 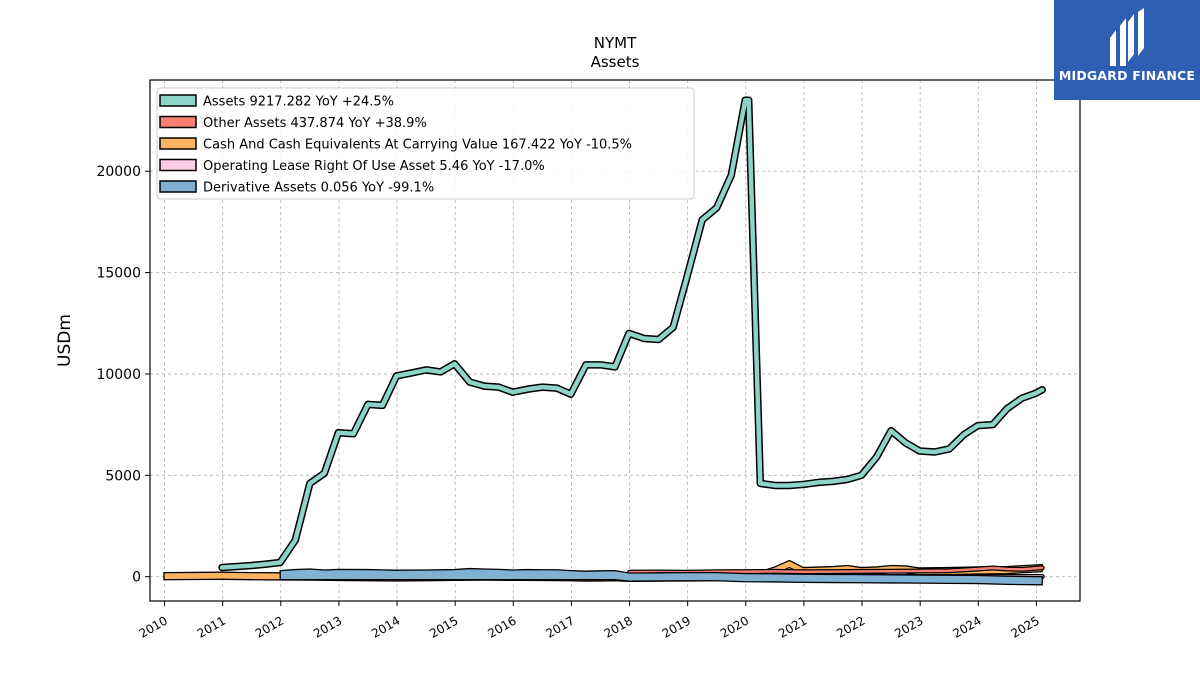 What do you see at coordinates (443, 626) in the screenshot?
I see `x-tick-label: 2015` at bounding box center [443, 626].